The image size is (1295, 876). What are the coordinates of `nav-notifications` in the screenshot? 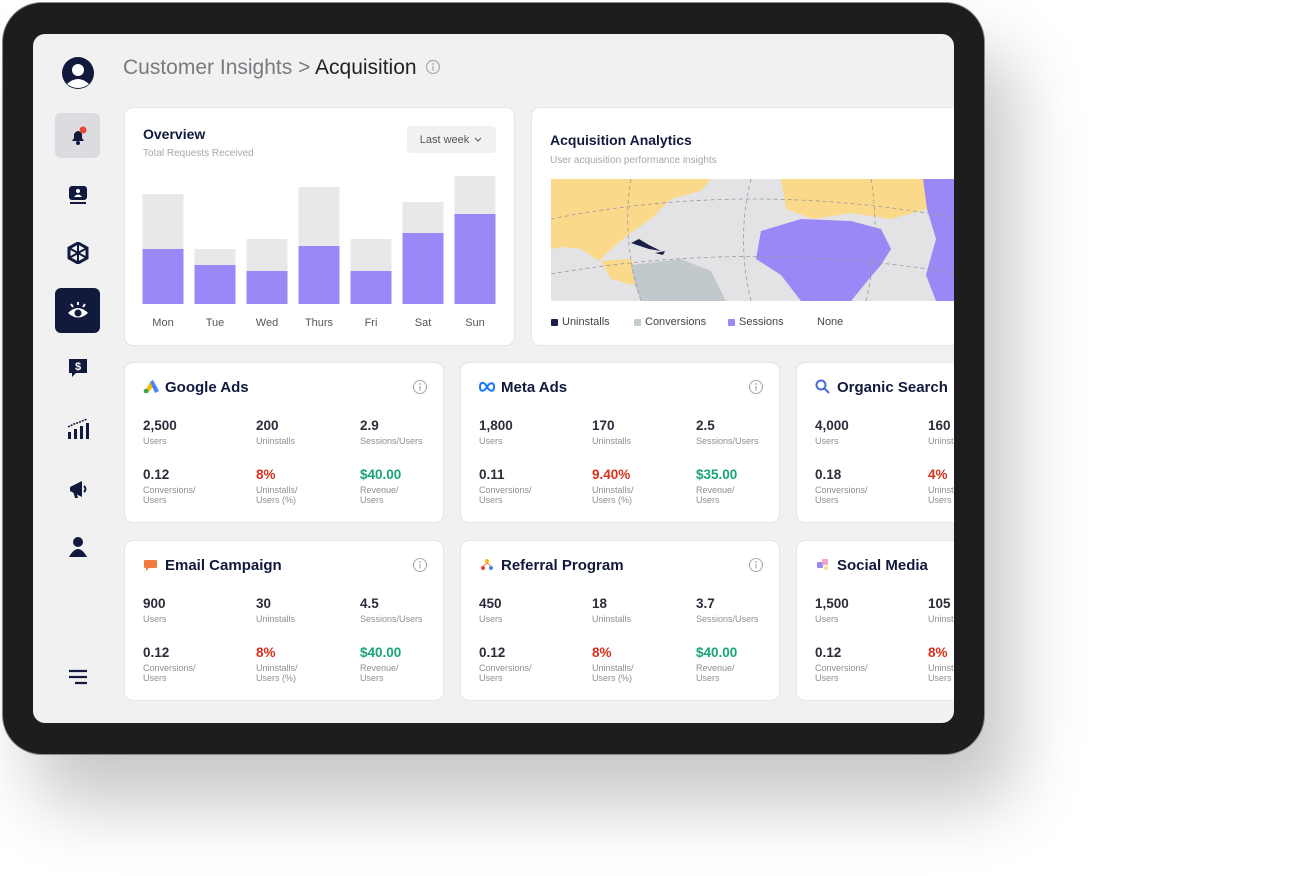 It's located at (77, 135).